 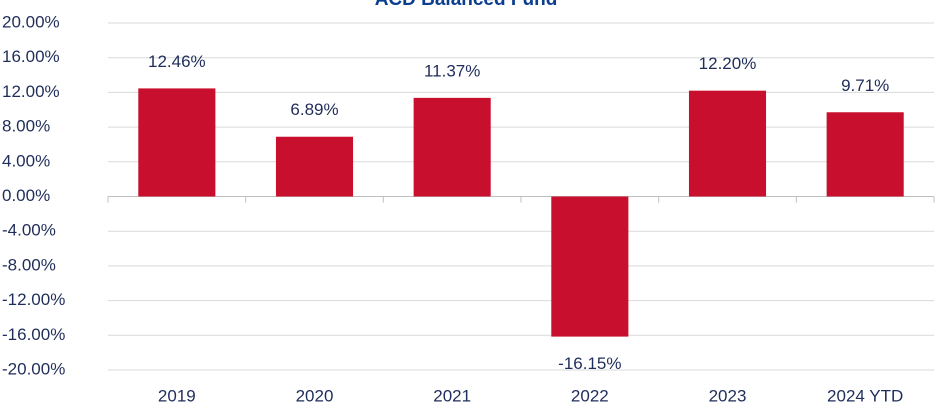 I want to click on y-tick-label: -8.00%, so click(x=29, y=264).